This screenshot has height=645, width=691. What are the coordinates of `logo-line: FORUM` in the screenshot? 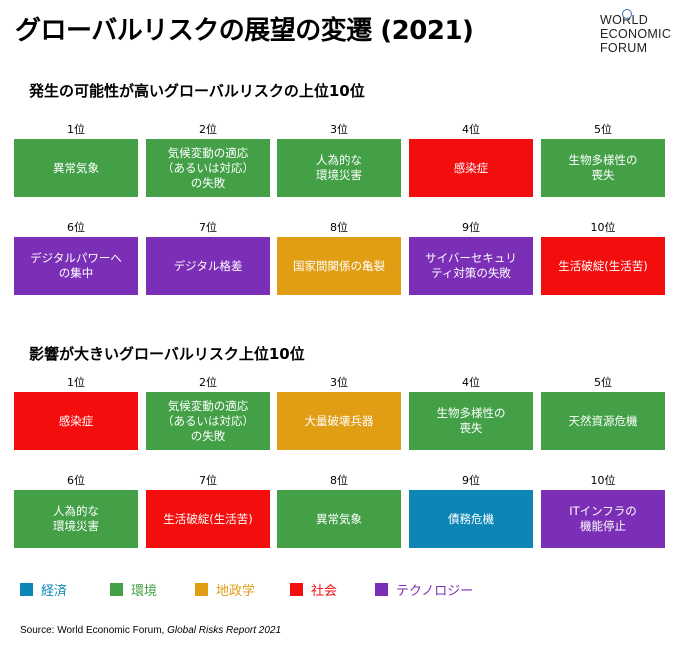 It's located at (624, 48).